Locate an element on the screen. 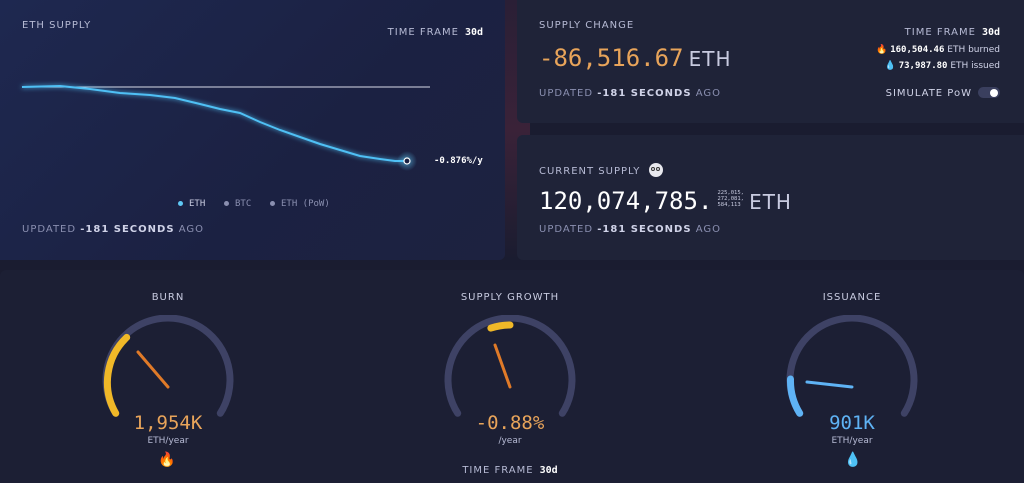 The width and height of the screenshot is (1024, 483). supply-change-value-row: -86,516.67 ETH is located at coordinates (635, 58).